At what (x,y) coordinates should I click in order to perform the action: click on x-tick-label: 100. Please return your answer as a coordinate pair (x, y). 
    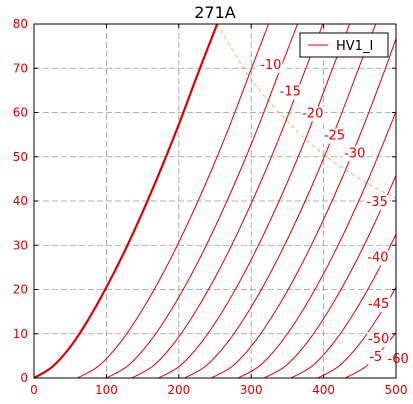
    Looking at the image, I should click on (106, 390).